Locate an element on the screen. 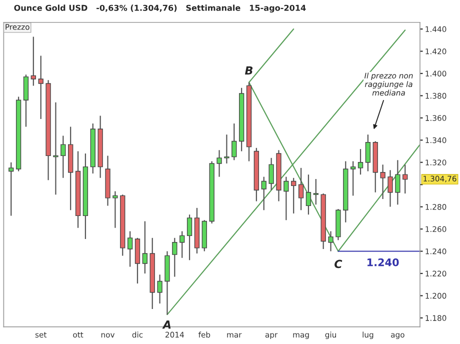 The height and width of the screenshot is (344, 460). annotation: 1.240 is located at coordinates (383, 262).